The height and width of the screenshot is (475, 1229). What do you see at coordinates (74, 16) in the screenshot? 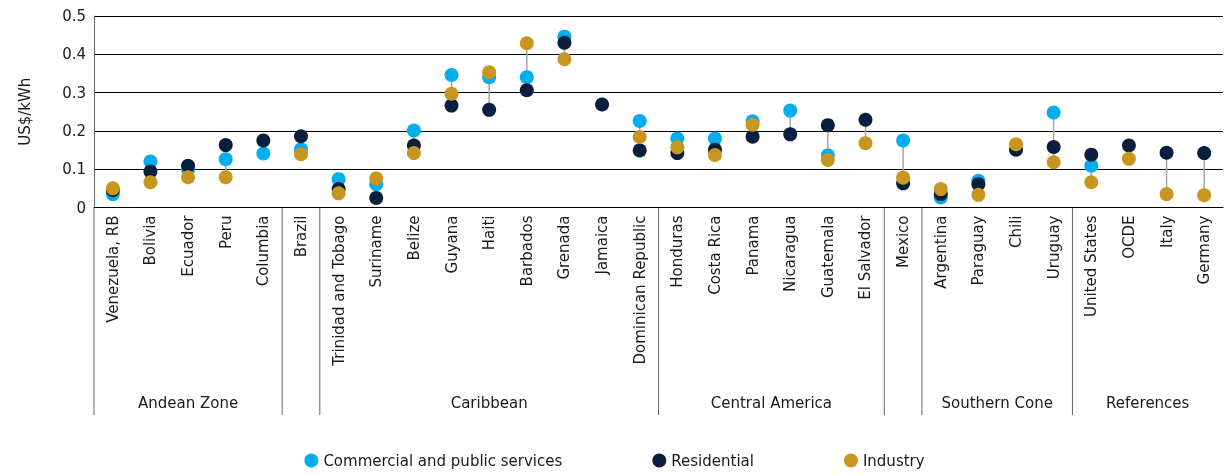
I see `y-tick-label: 0.5` at bounding box center [74, 16].